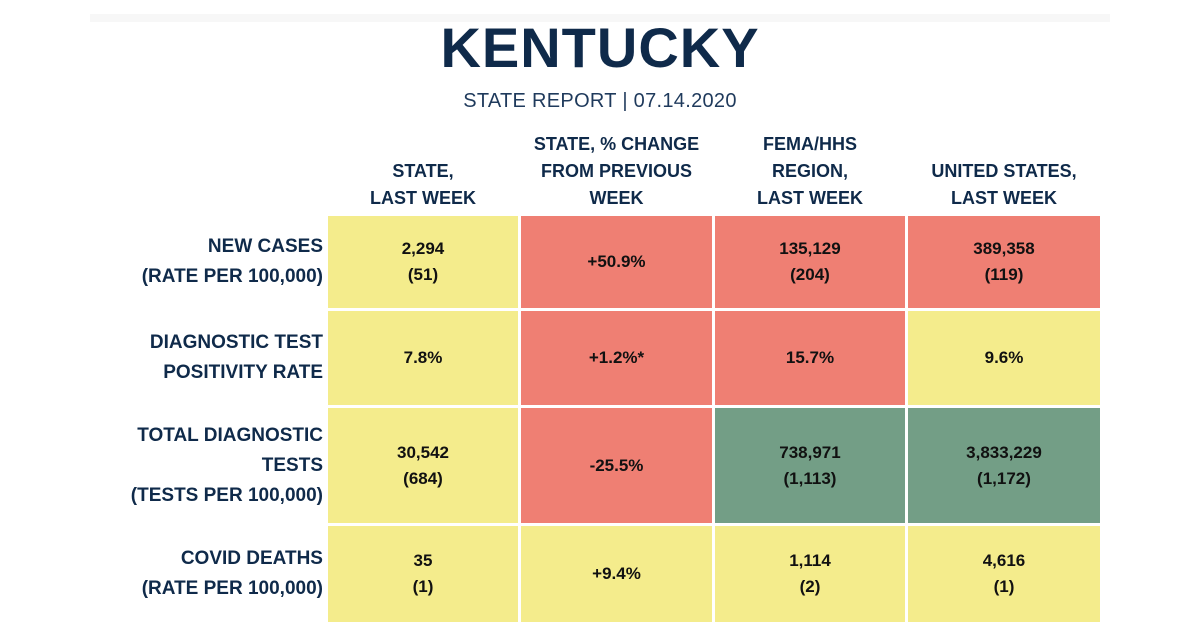  Describe the element at coordinates (600, 101) in the screenshot. I see `report-subtitle: STATE REPORT | 07.14.2020` at that location.